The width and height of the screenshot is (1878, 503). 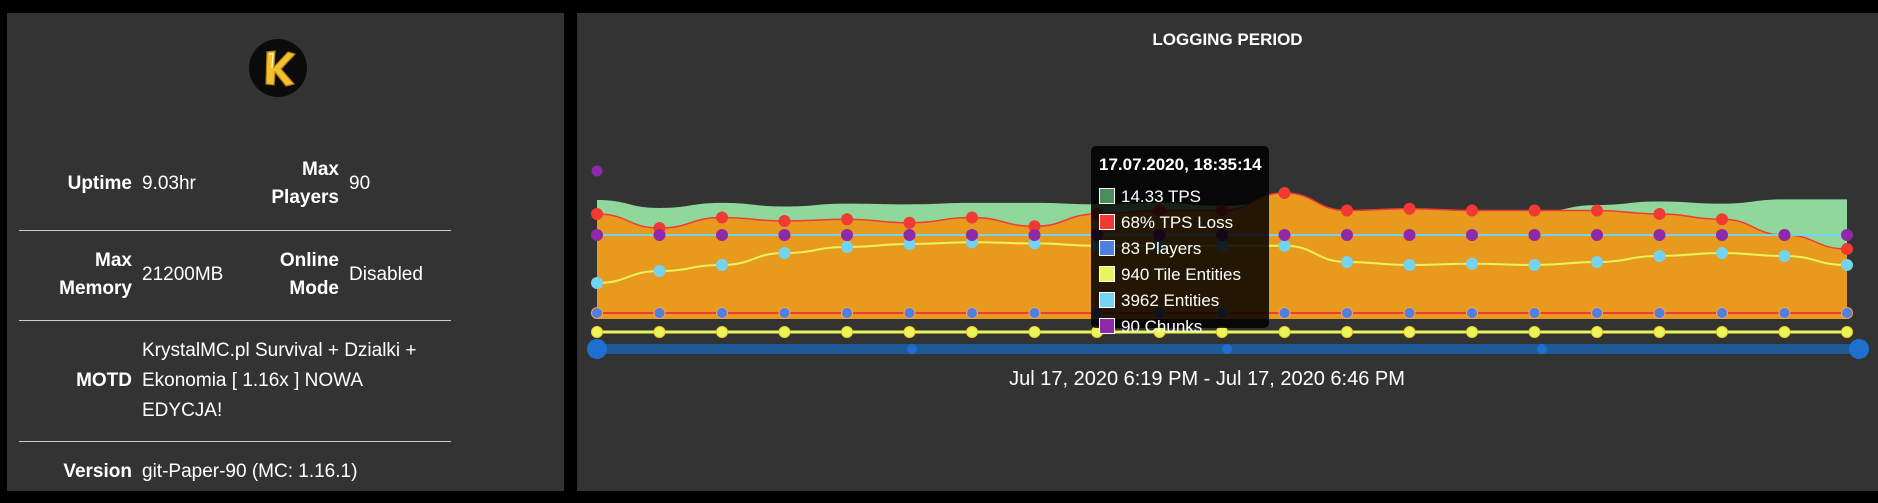 What do you see at coordinates (1107, 326) in the screenshot?
I see `chunks-swatch` at bounding box center [1107, 326].